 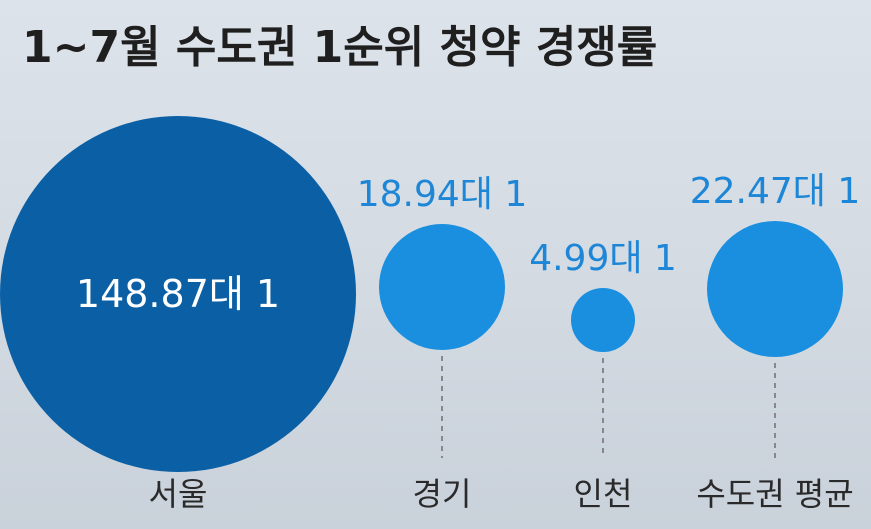 I want to click on category-label-수도권-평균: 수도권 평균, so click(x=774, y=494).